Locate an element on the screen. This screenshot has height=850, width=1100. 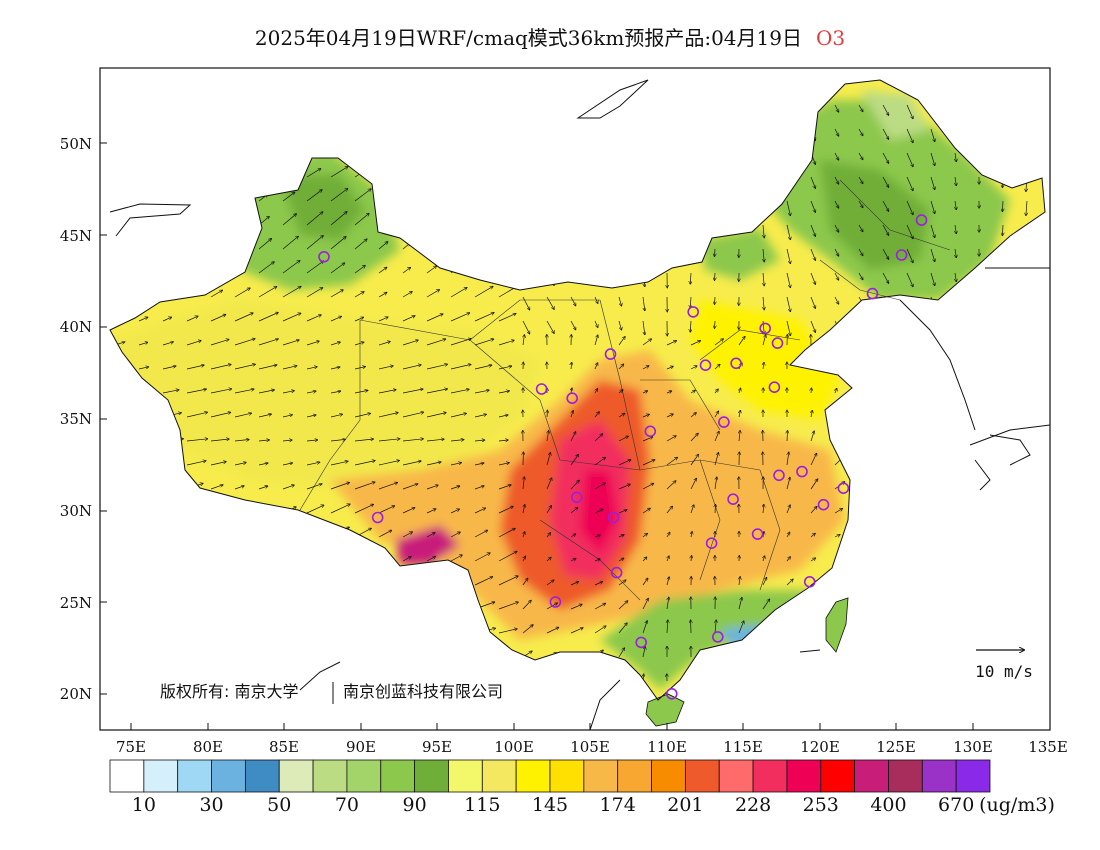
field-mongolia-green is located at coordinates (740, 254).